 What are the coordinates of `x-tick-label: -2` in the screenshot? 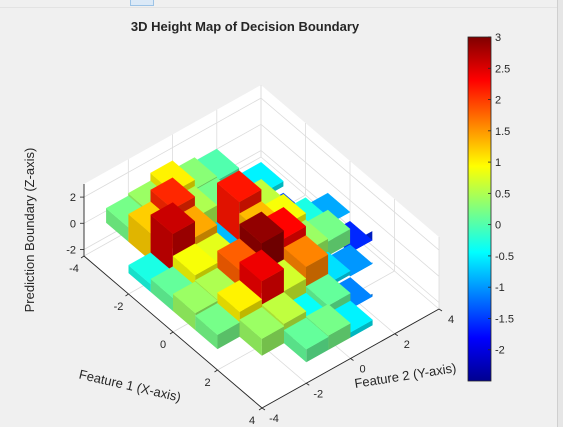 It's located at (119, 307).